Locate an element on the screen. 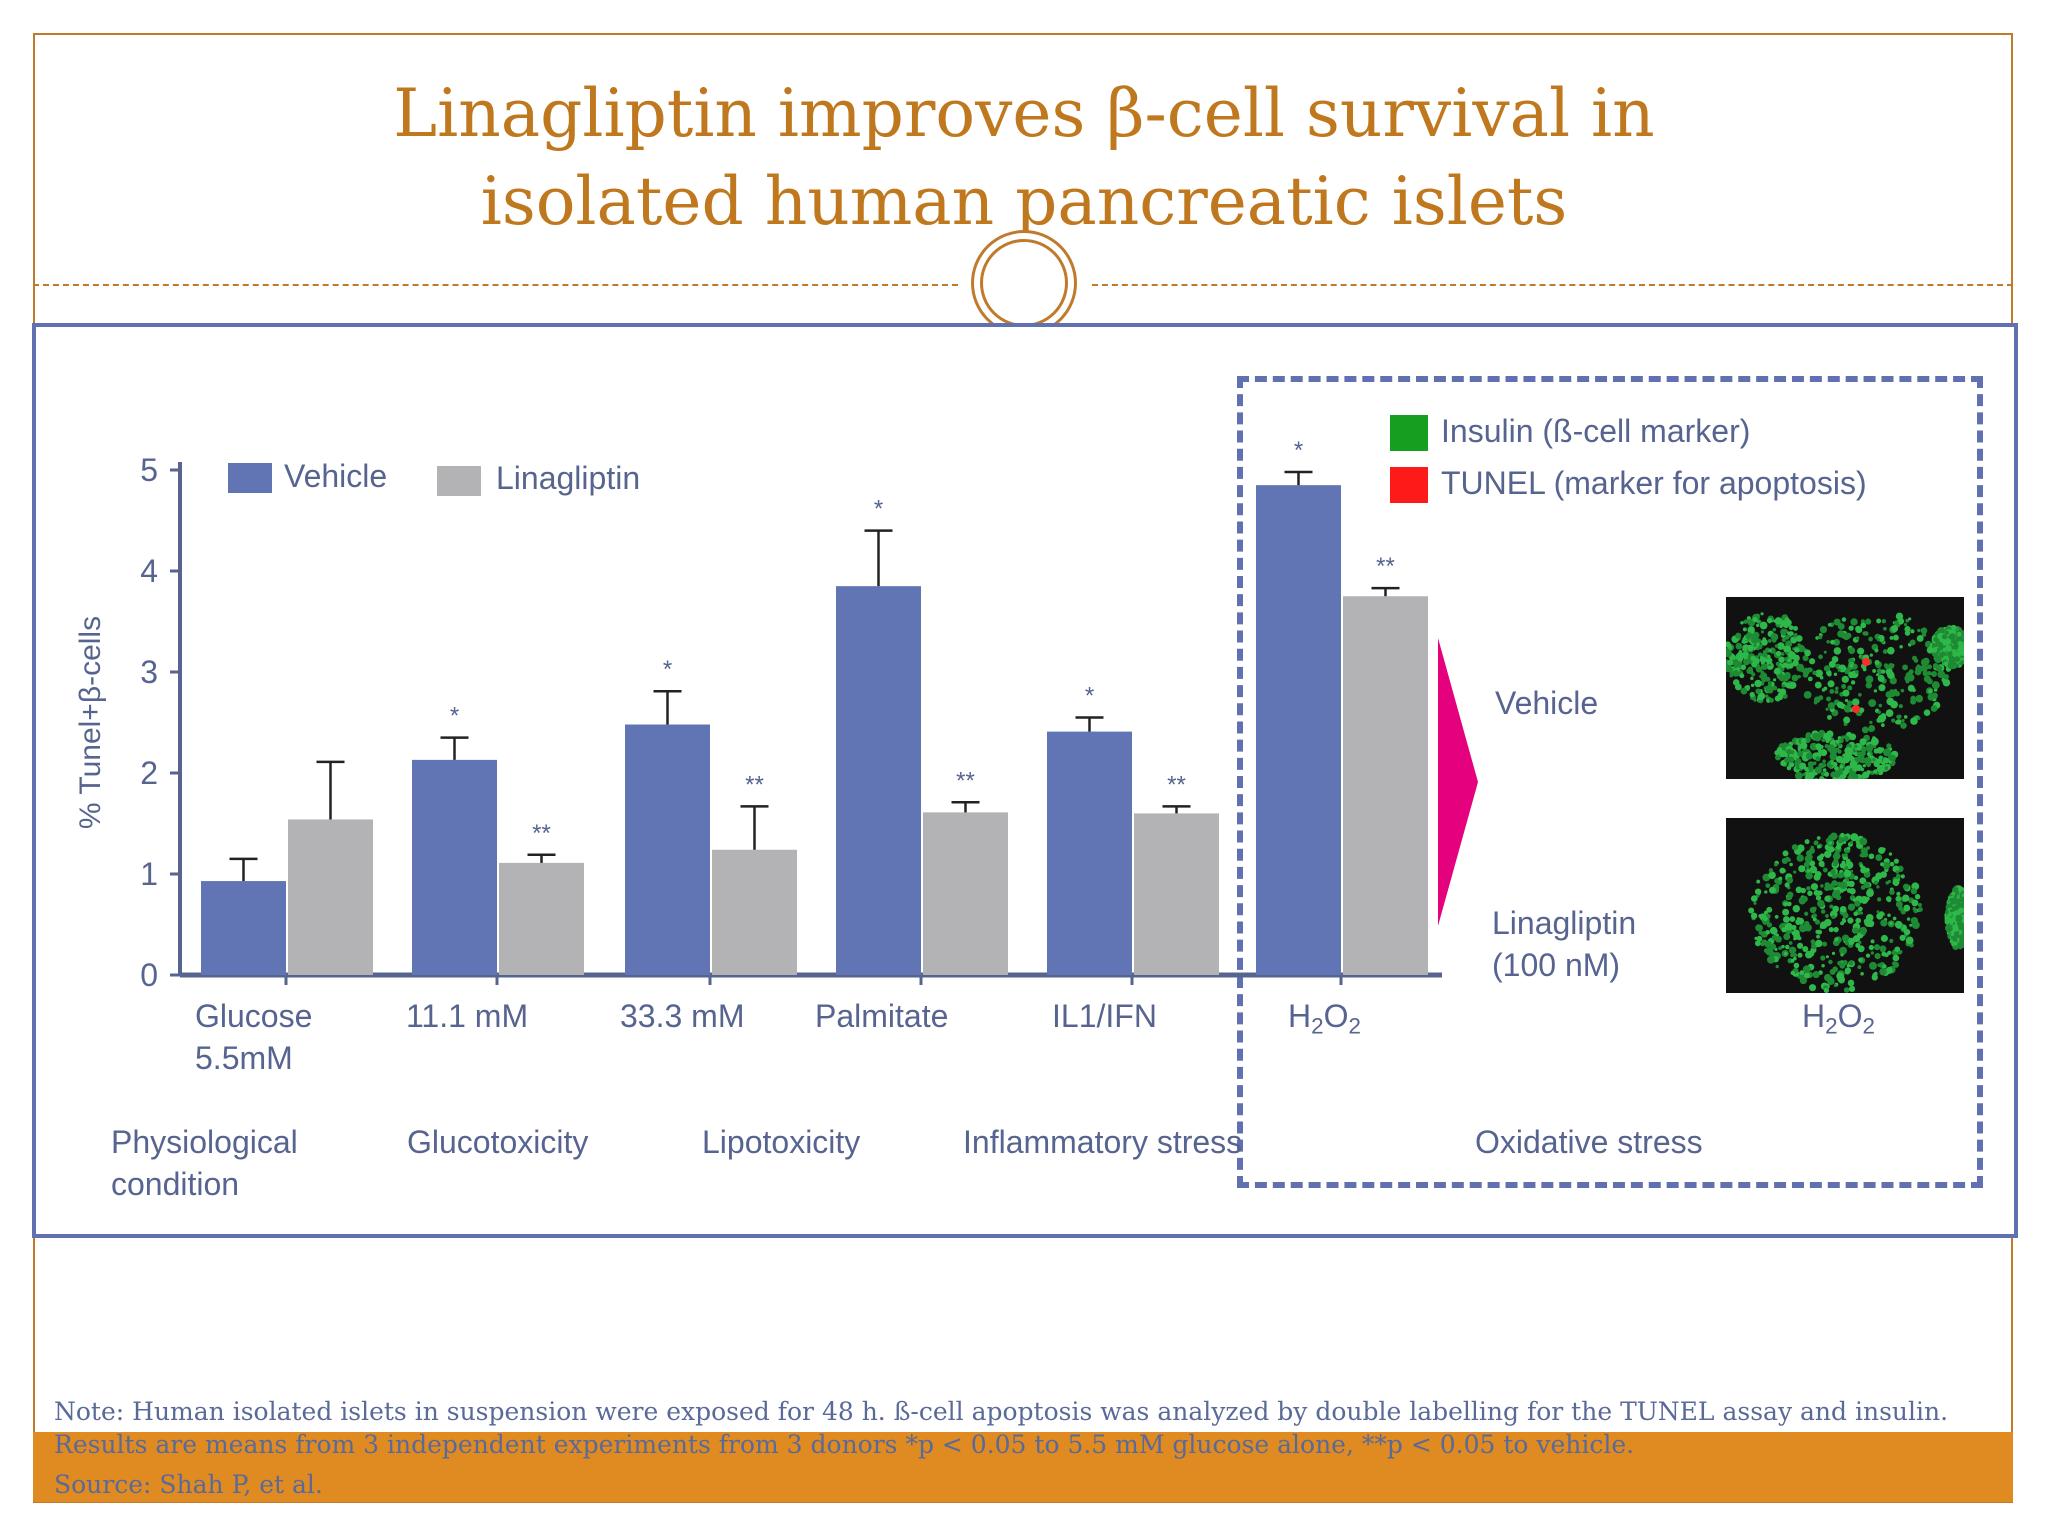  group-label-oxidative: Oxidative stress is located at coordinates (1589, 1142).